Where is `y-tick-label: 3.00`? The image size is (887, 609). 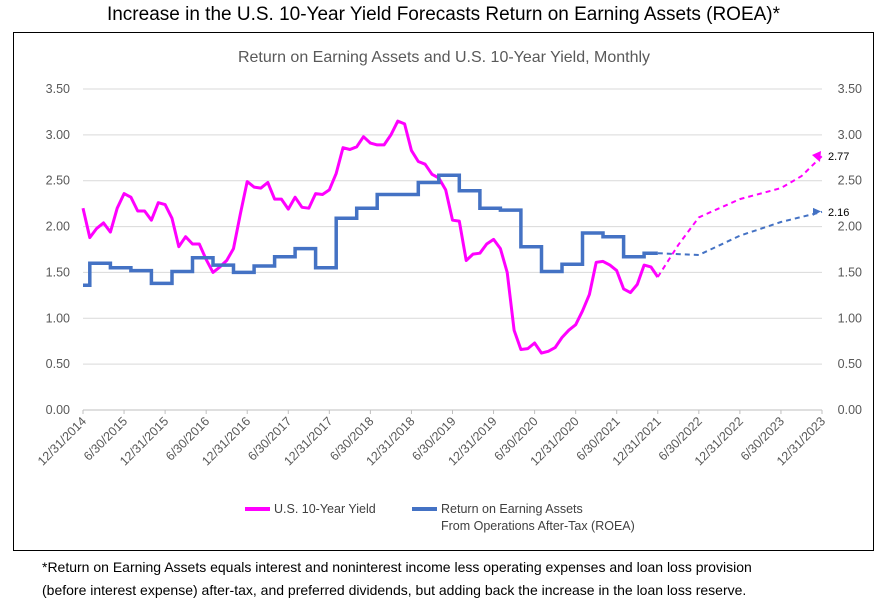
y-tick-label: 3.00 is located at coordinates (58, 135).